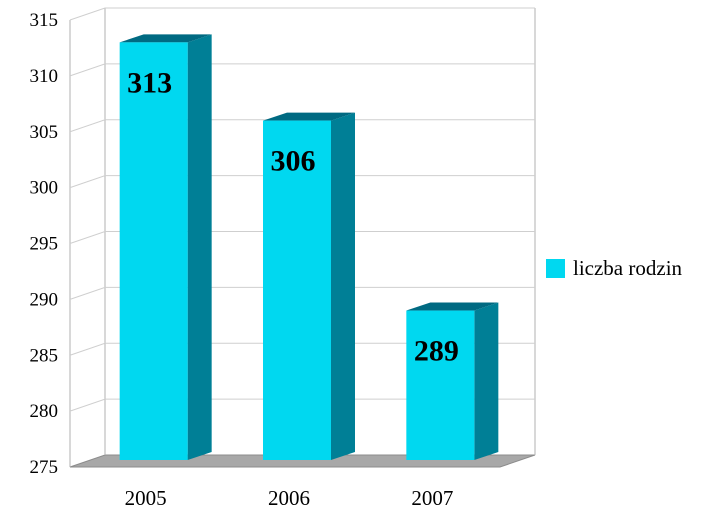 Image resolution: width=709 pixels, height=515 pixels. Describe the element at coordinates (555, 268) in the screenshot. I see `legend-swatch` at that location.